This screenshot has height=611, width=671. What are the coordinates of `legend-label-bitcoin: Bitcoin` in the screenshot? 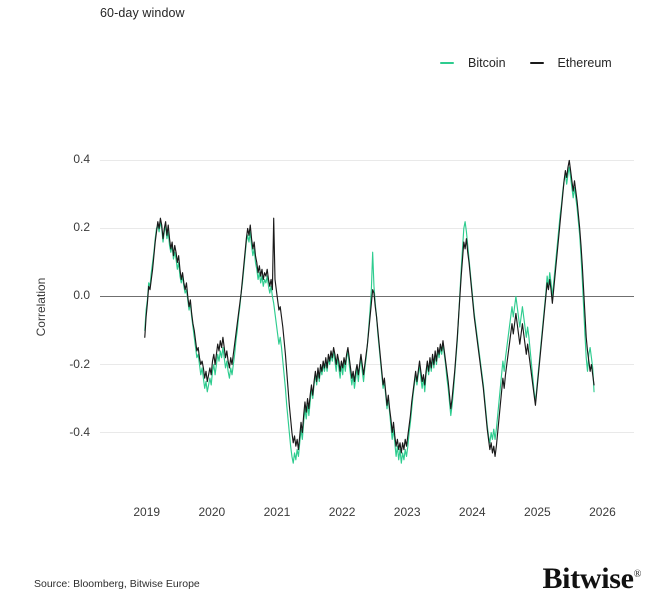 It's located at (487, 63).